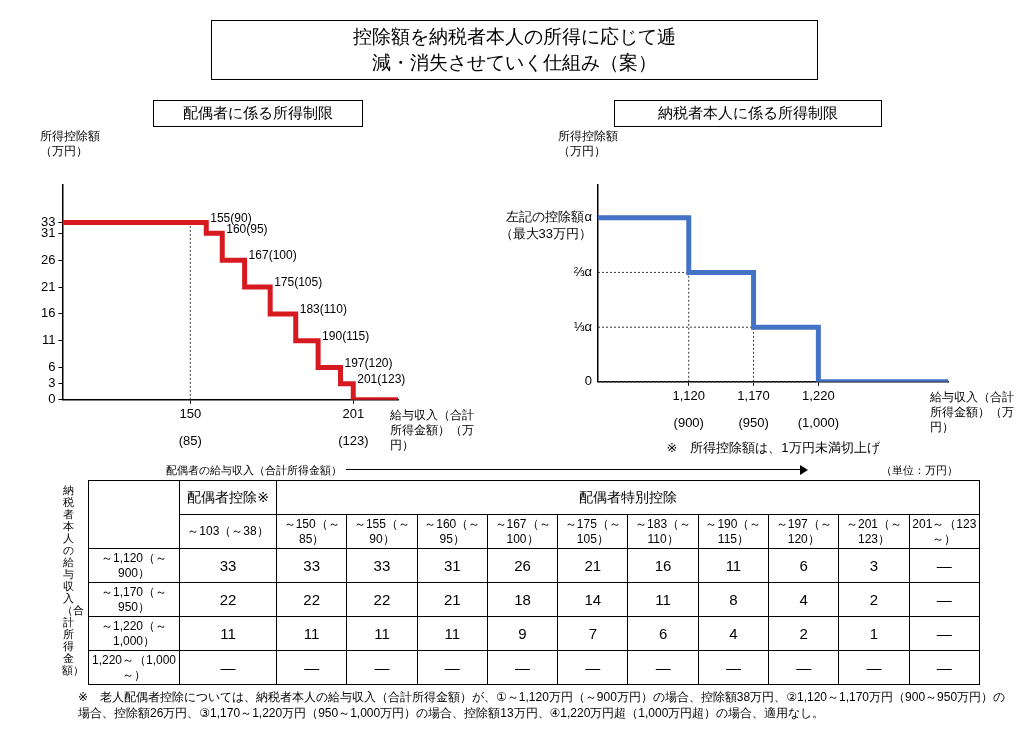 The width and height of the screenshot is (1031, 742). Describe the element at coordinates (546, 225) in the screenshot. I see `annotation: 左記の控除額α（最大33万円）` at that location.